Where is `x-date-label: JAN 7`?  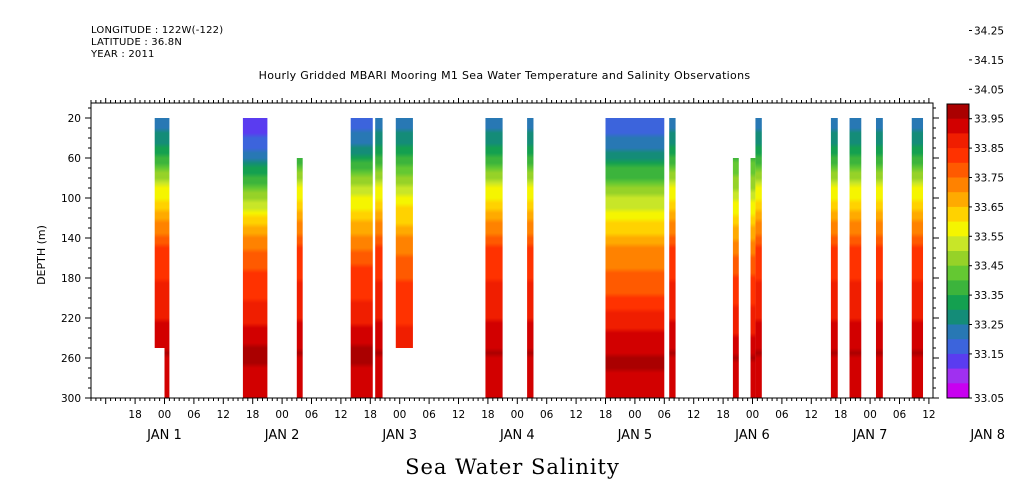 x-date-label: JAN 7 is located at coordinates (870, 435).